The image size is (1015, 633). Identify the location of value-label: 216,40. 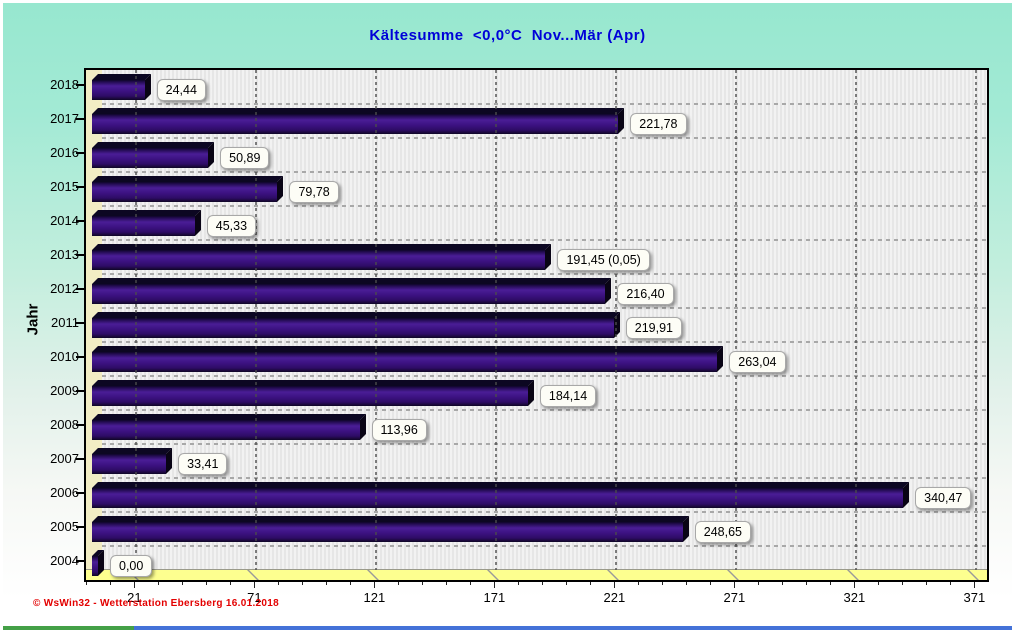
(645, 294).